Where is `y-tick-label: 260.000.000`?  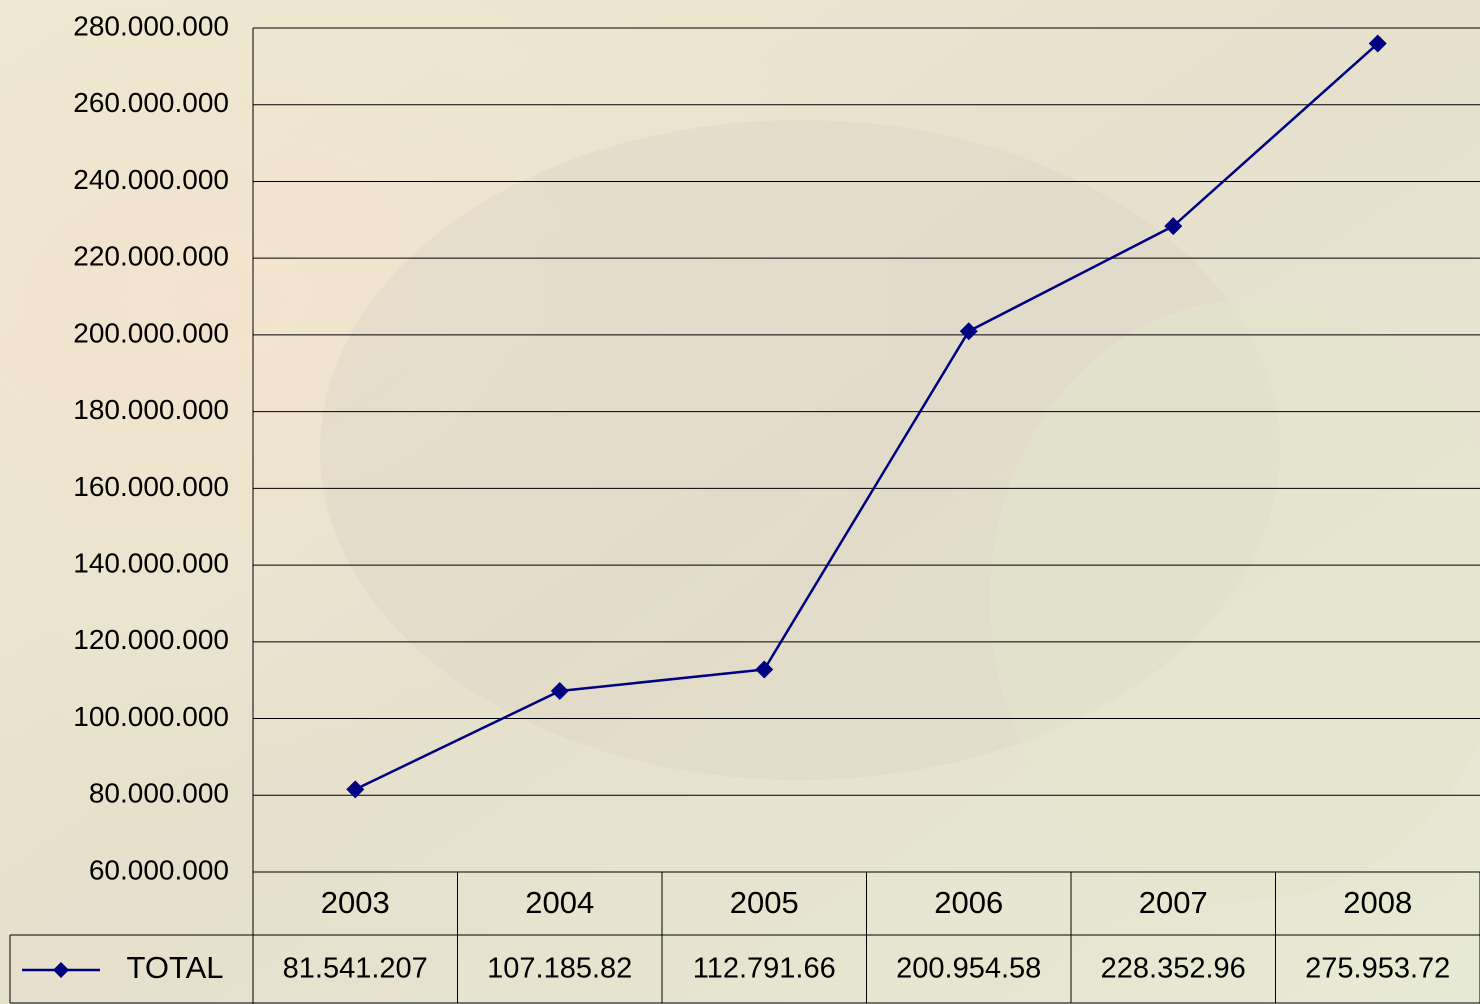 y-tick-label: 260.000.000 is located at coordinates (151, 102).